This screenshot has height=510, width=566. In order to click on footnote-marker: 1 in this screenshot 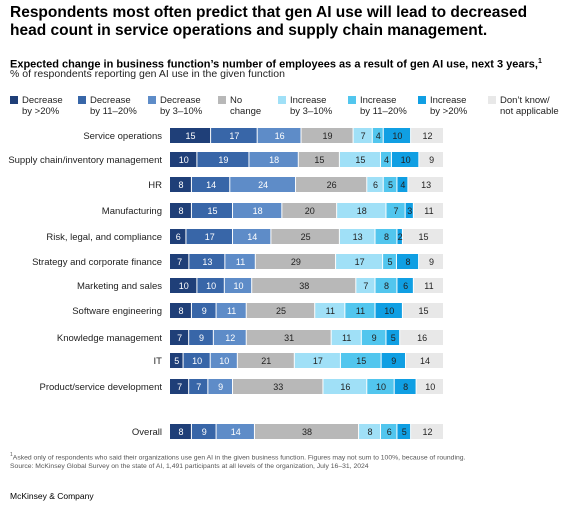, I will do `click(539, 61)`.